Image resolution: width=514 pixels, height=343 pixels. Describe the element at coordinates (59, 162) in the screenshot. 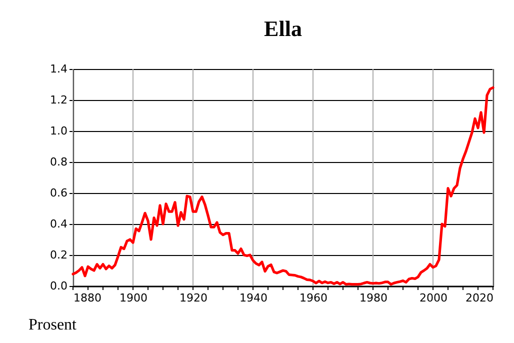

I see `y-tick-label: 0.8` at that location.